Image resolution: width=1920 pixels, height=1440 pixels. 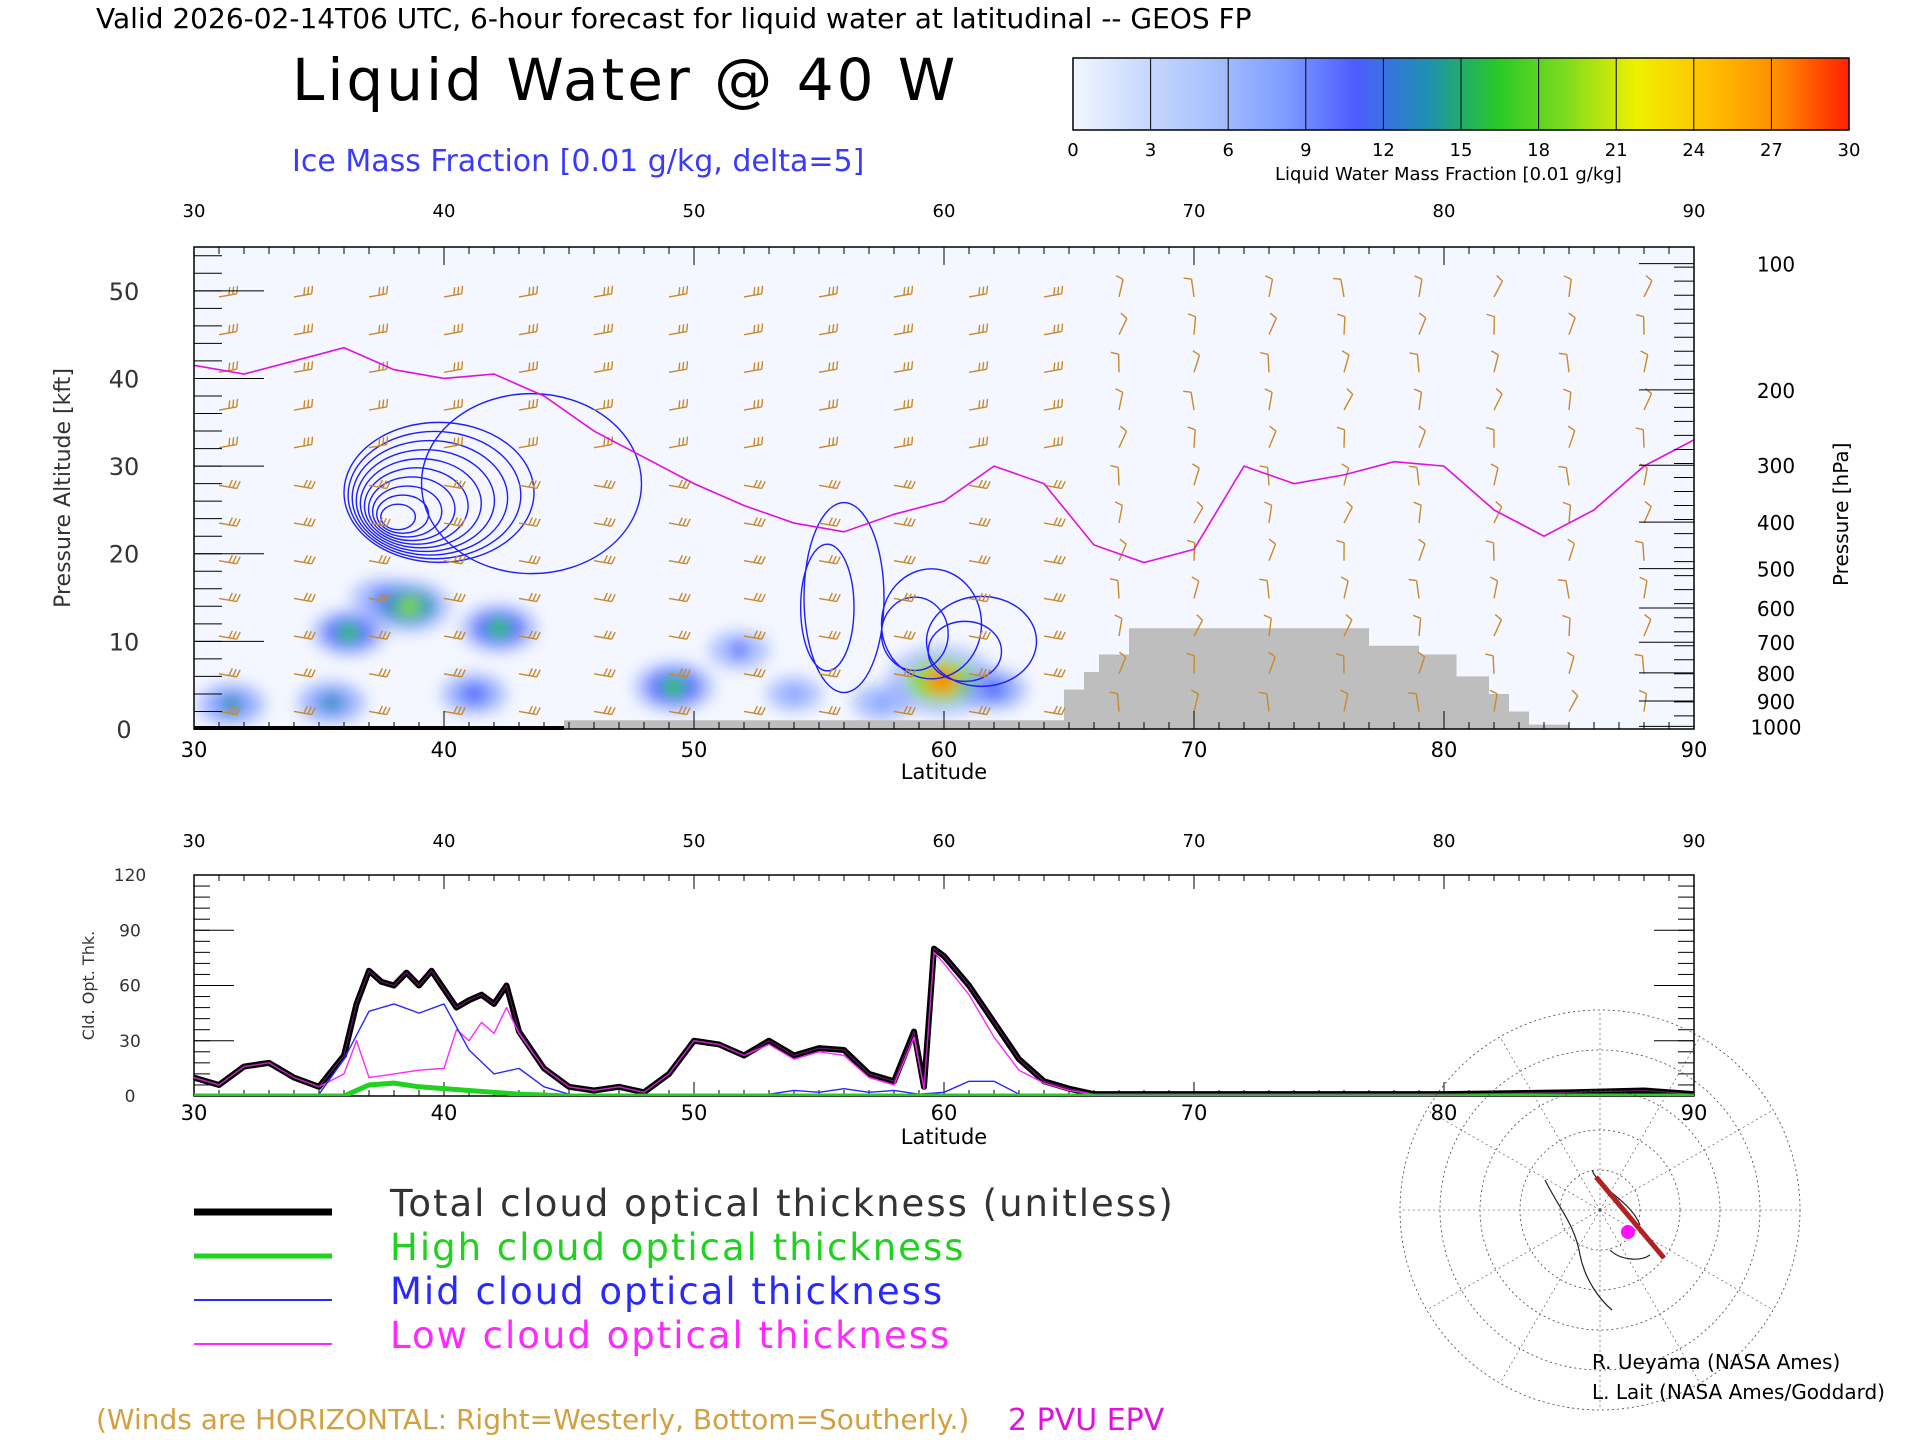 What do you see at coordinates (671, 1335) in the screenshot?
I see `legend-item-label: Low cloud optical thickness` at bounding box center [671, 1335].